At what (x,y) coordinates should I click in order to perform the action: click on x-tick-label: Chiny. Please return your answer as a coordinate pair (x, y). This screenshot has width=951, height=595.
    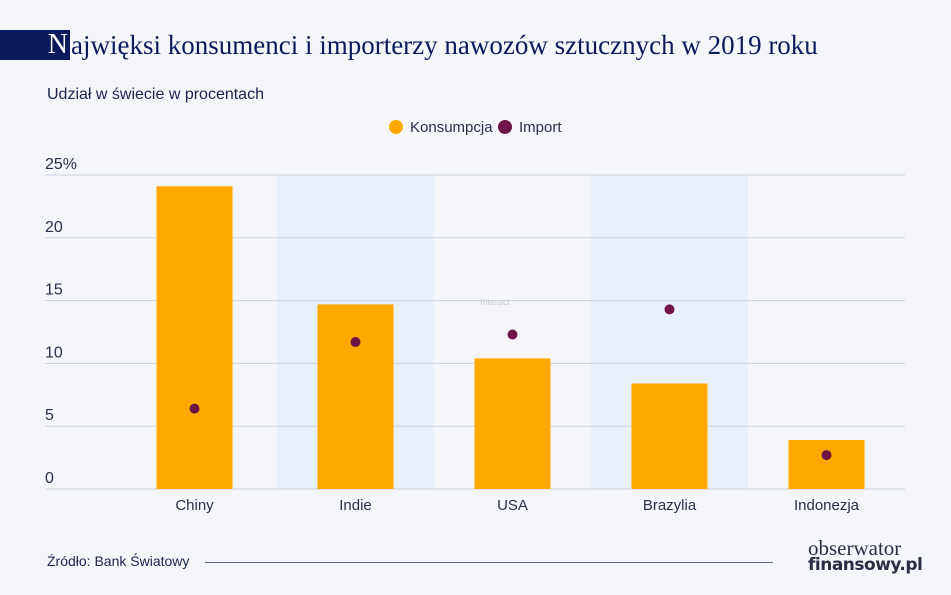
    Looking at the image, I should click on (194, 505).